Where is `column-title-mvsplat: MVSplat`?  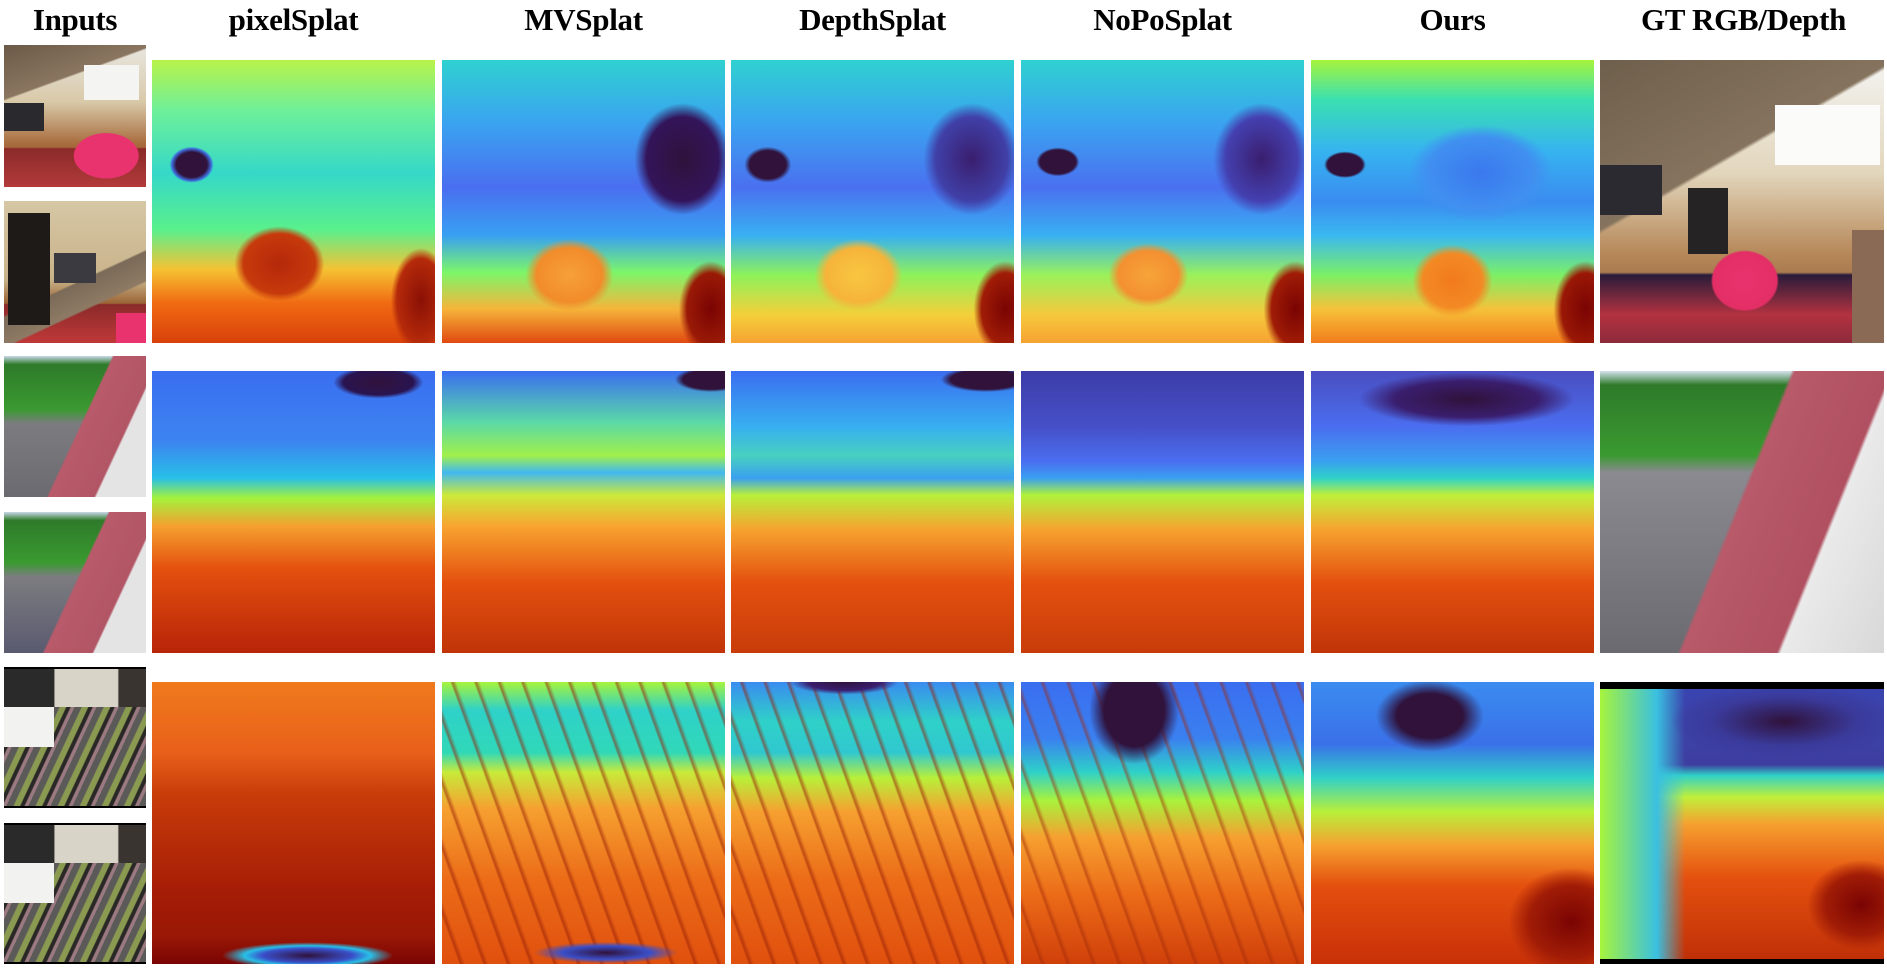
column-title-mvsplat: MVSplat is located at coordinates (583, 19).